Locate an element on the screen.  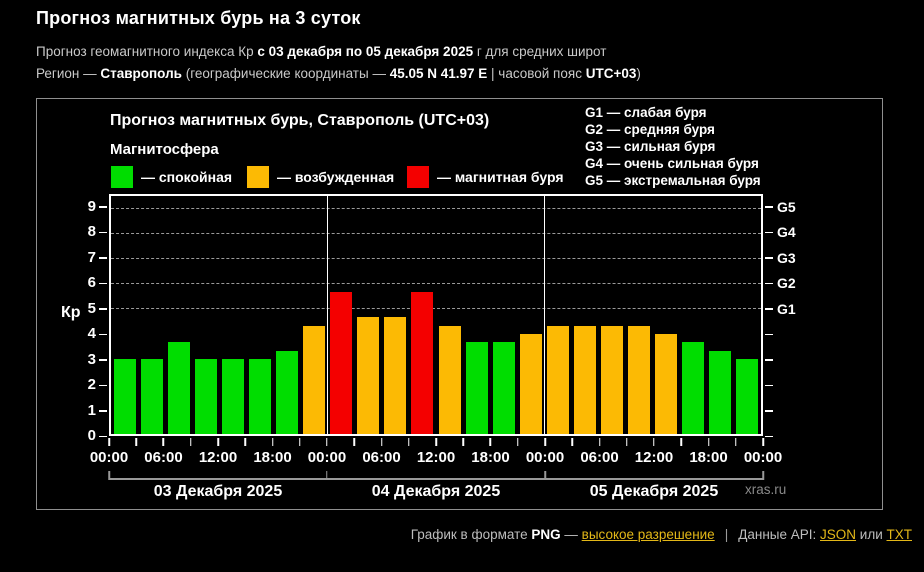
g-level-label: G4 is located at coordinates (786, 232).